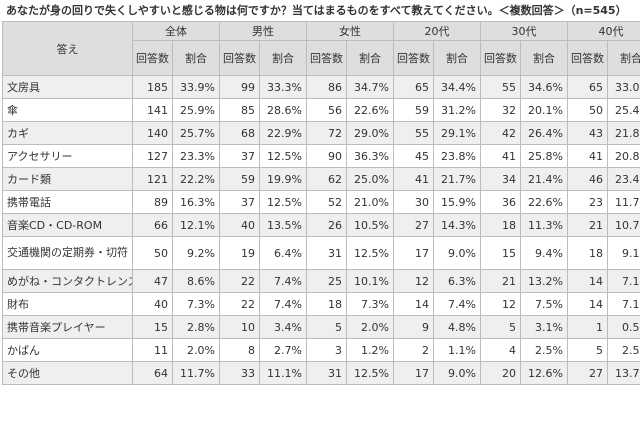 Image resolution: width=640 pixels, height=431 pixels. I want to click on cell-ratio: 13.5%, so click(283, 225).